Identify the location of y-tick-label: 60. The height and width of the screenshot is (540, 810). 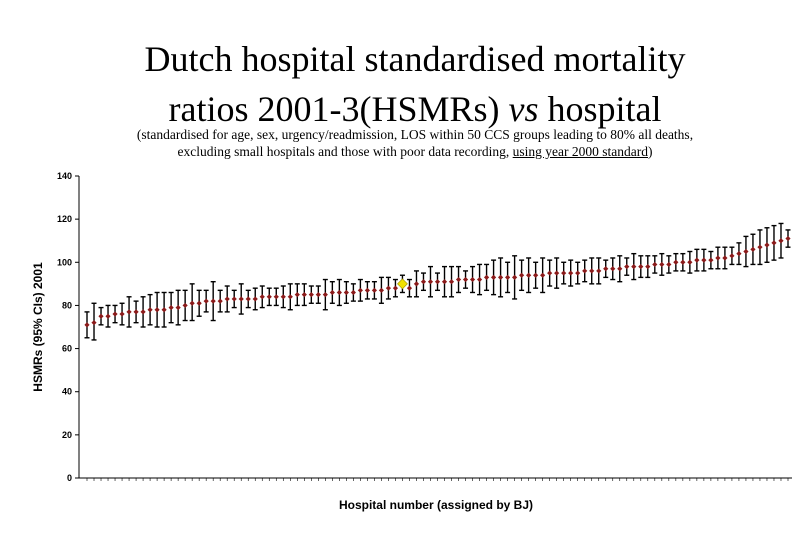
(67, 349).